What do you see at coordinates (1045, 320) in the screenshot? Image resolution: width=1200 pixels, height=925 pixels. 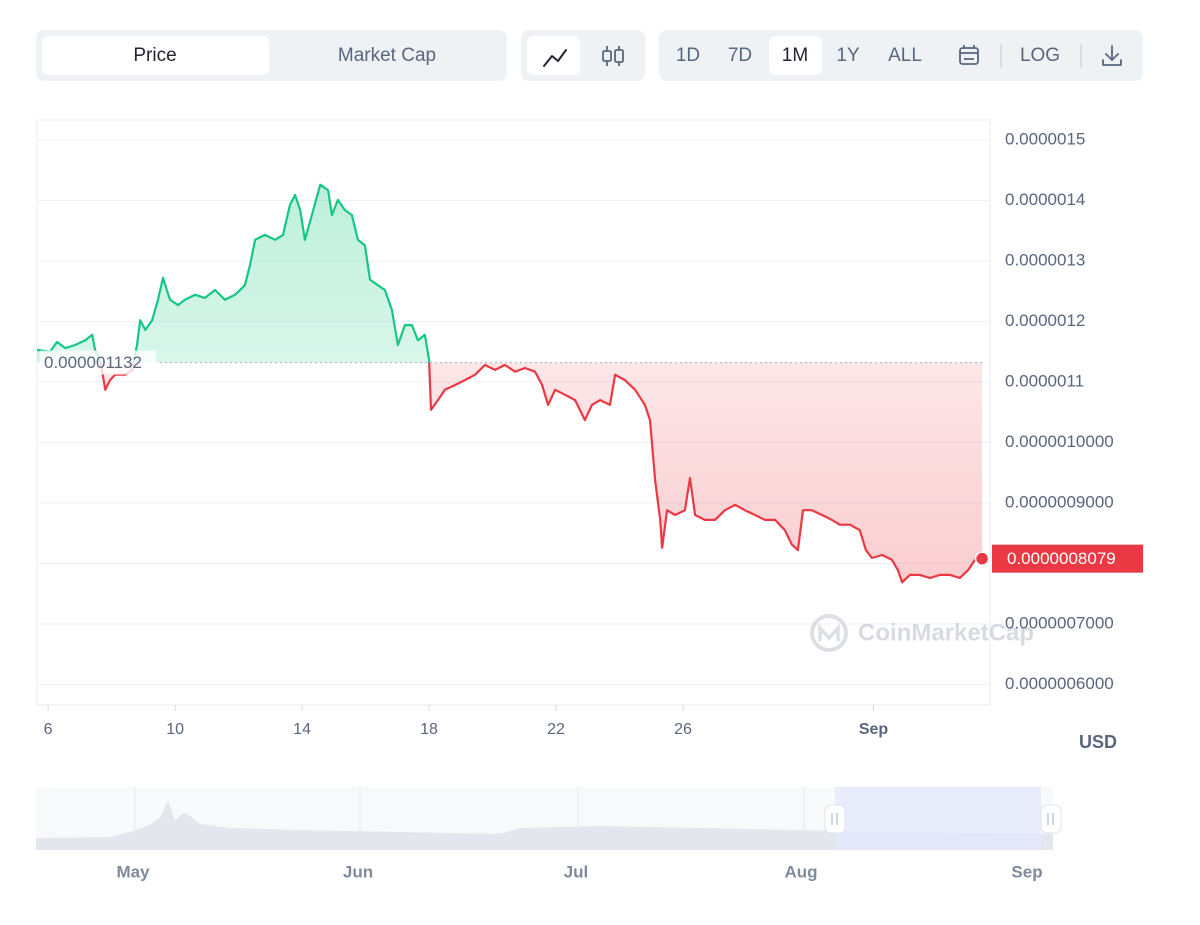 I see `y-tick-label: 0.0000012` at bounding box center [1045, 320].